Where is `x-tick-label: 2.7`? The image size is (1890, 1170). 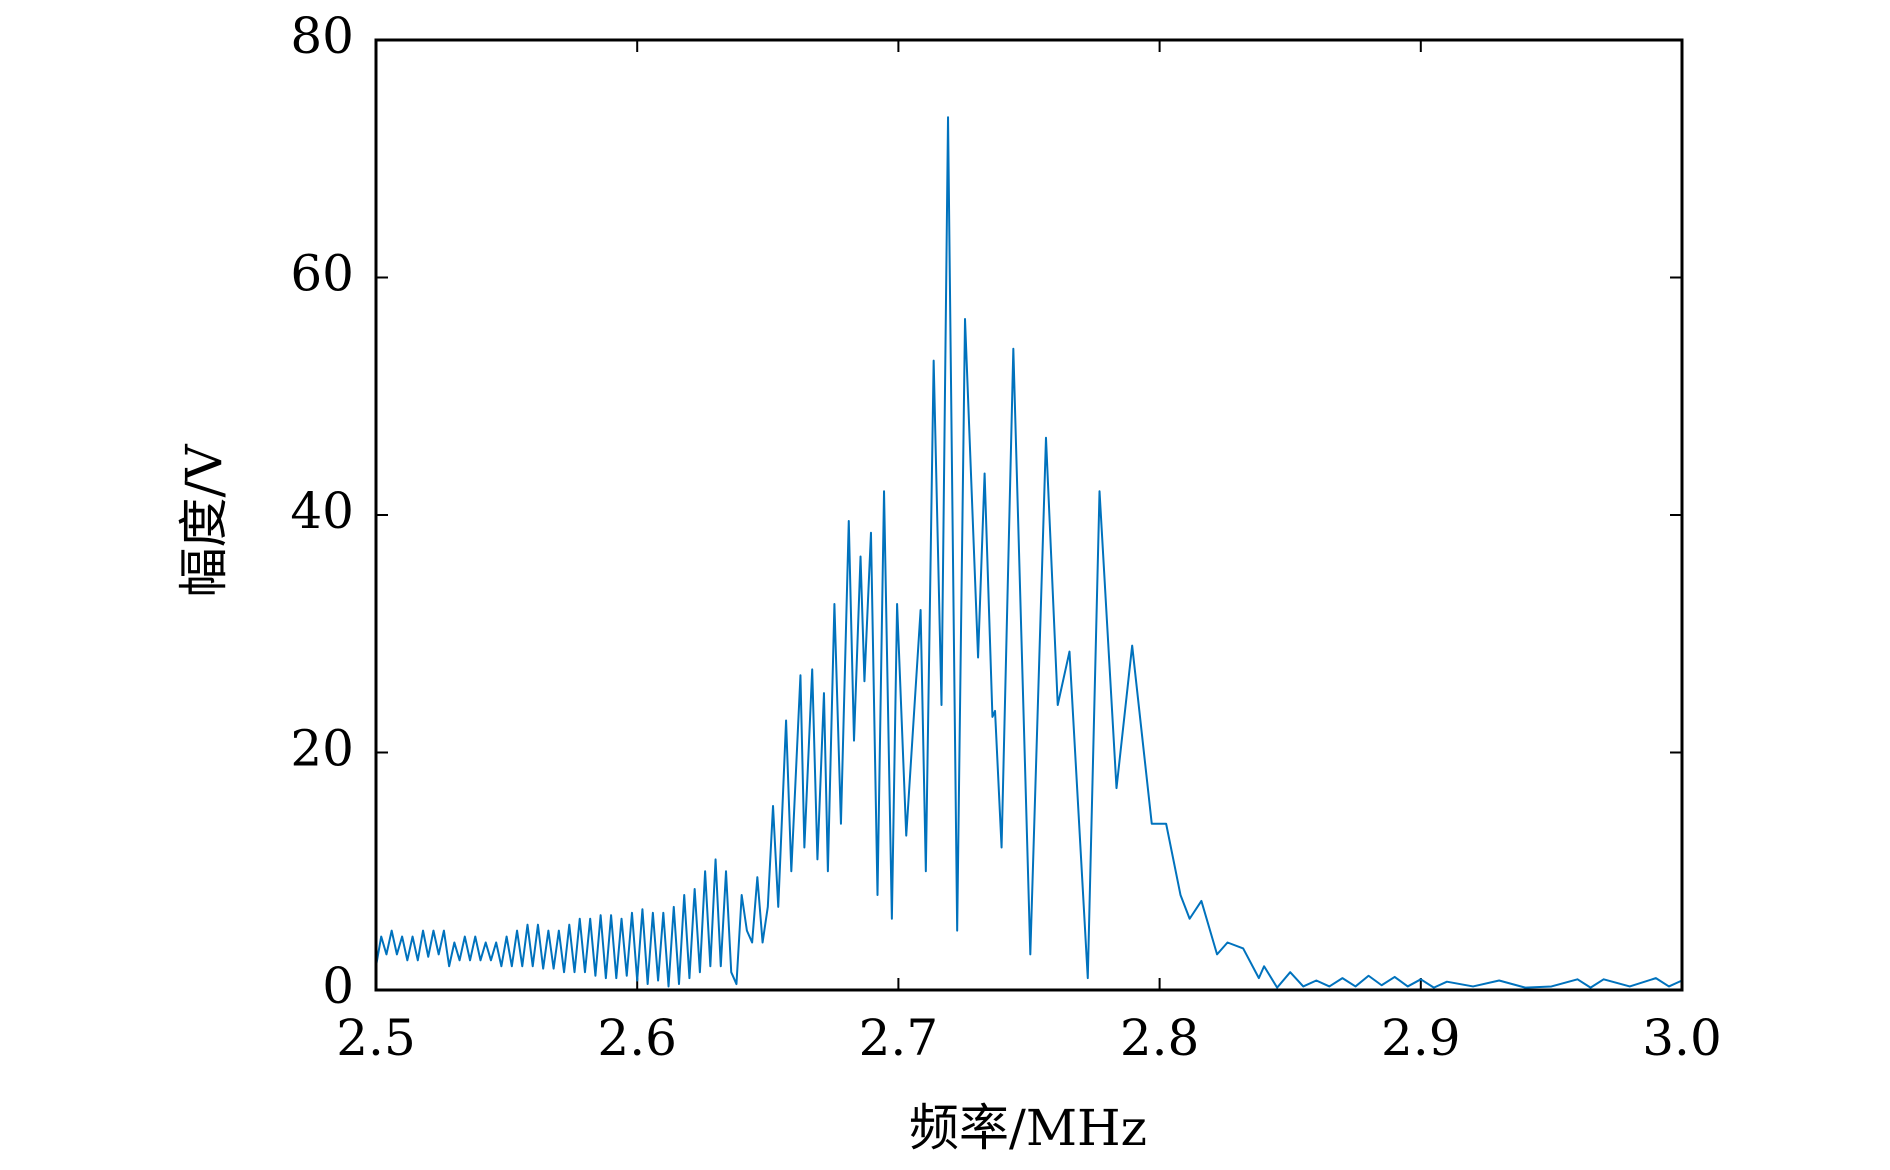
x-tick-label: 2.7 is located at coordinates (899, 1038).